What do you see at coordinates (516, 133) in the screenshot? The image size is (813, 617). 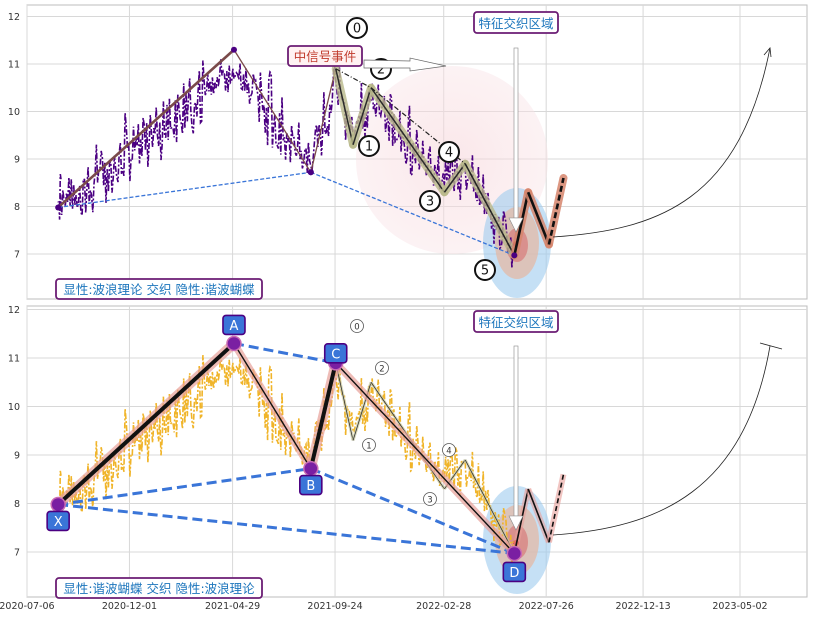 I see `region-pointer-shaft-top` at bounding box center [516, 133].